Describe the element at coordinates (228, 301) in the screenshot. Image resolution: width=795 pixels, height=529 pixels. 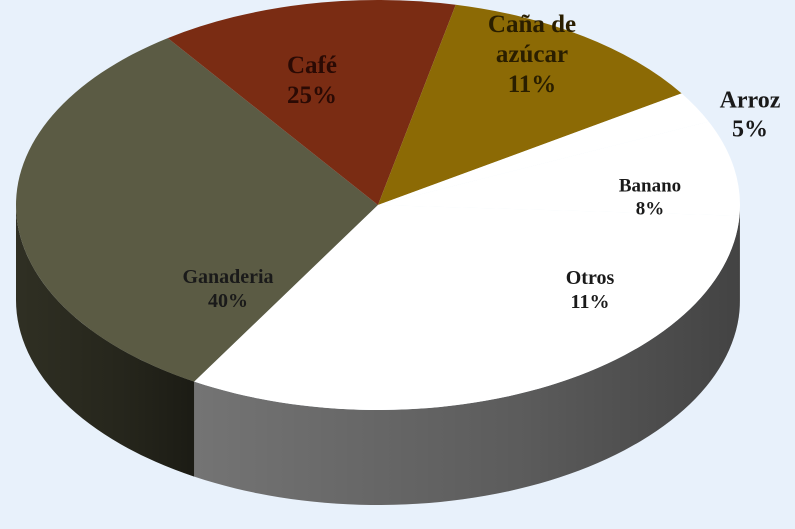
I see `slice-percent: 40%` at that location.